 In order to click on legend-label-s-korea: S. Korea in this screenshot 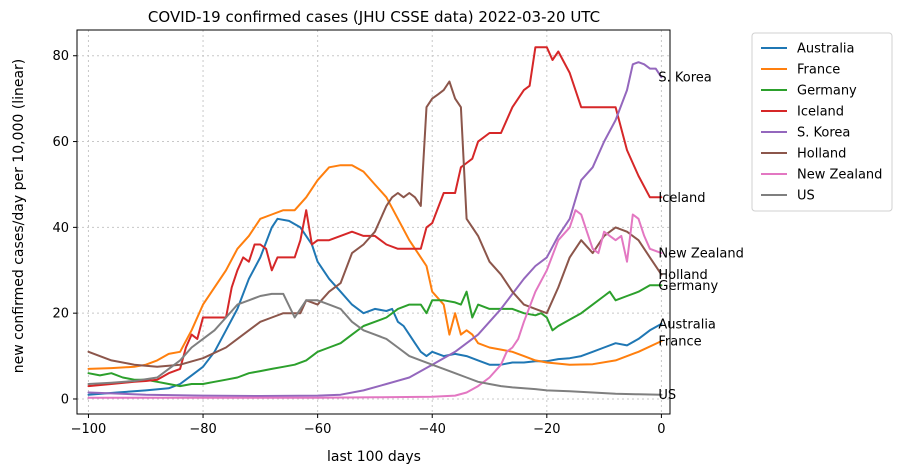, I will do `click(823, 133)`.